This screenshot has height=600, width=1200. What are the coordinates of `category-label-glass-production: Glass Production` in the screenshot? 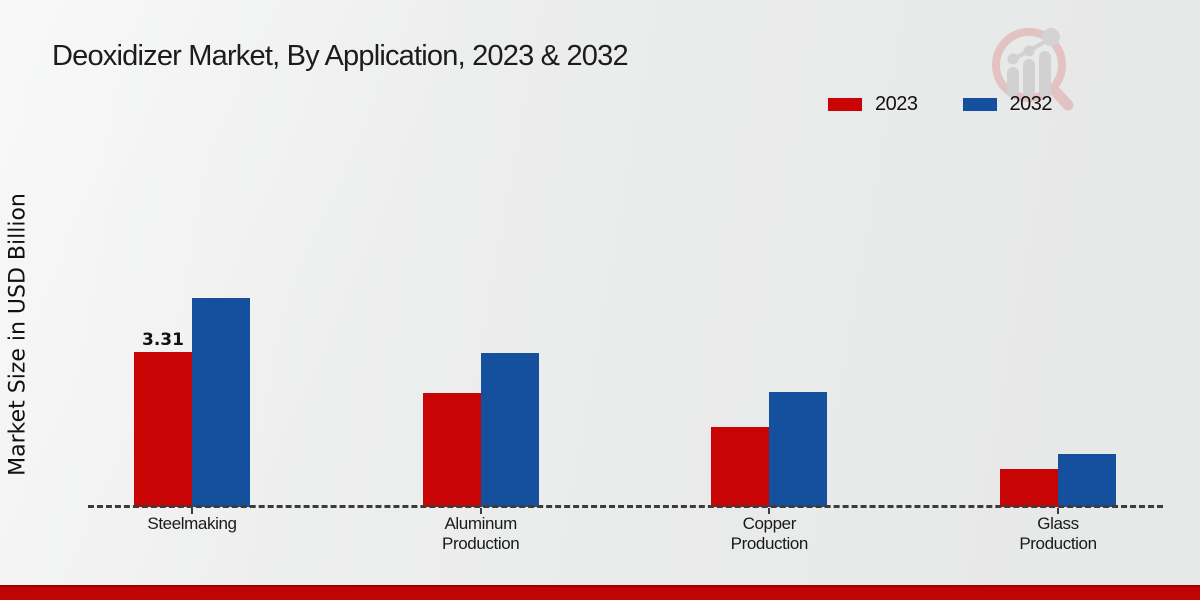 It's located at (1058, 534).